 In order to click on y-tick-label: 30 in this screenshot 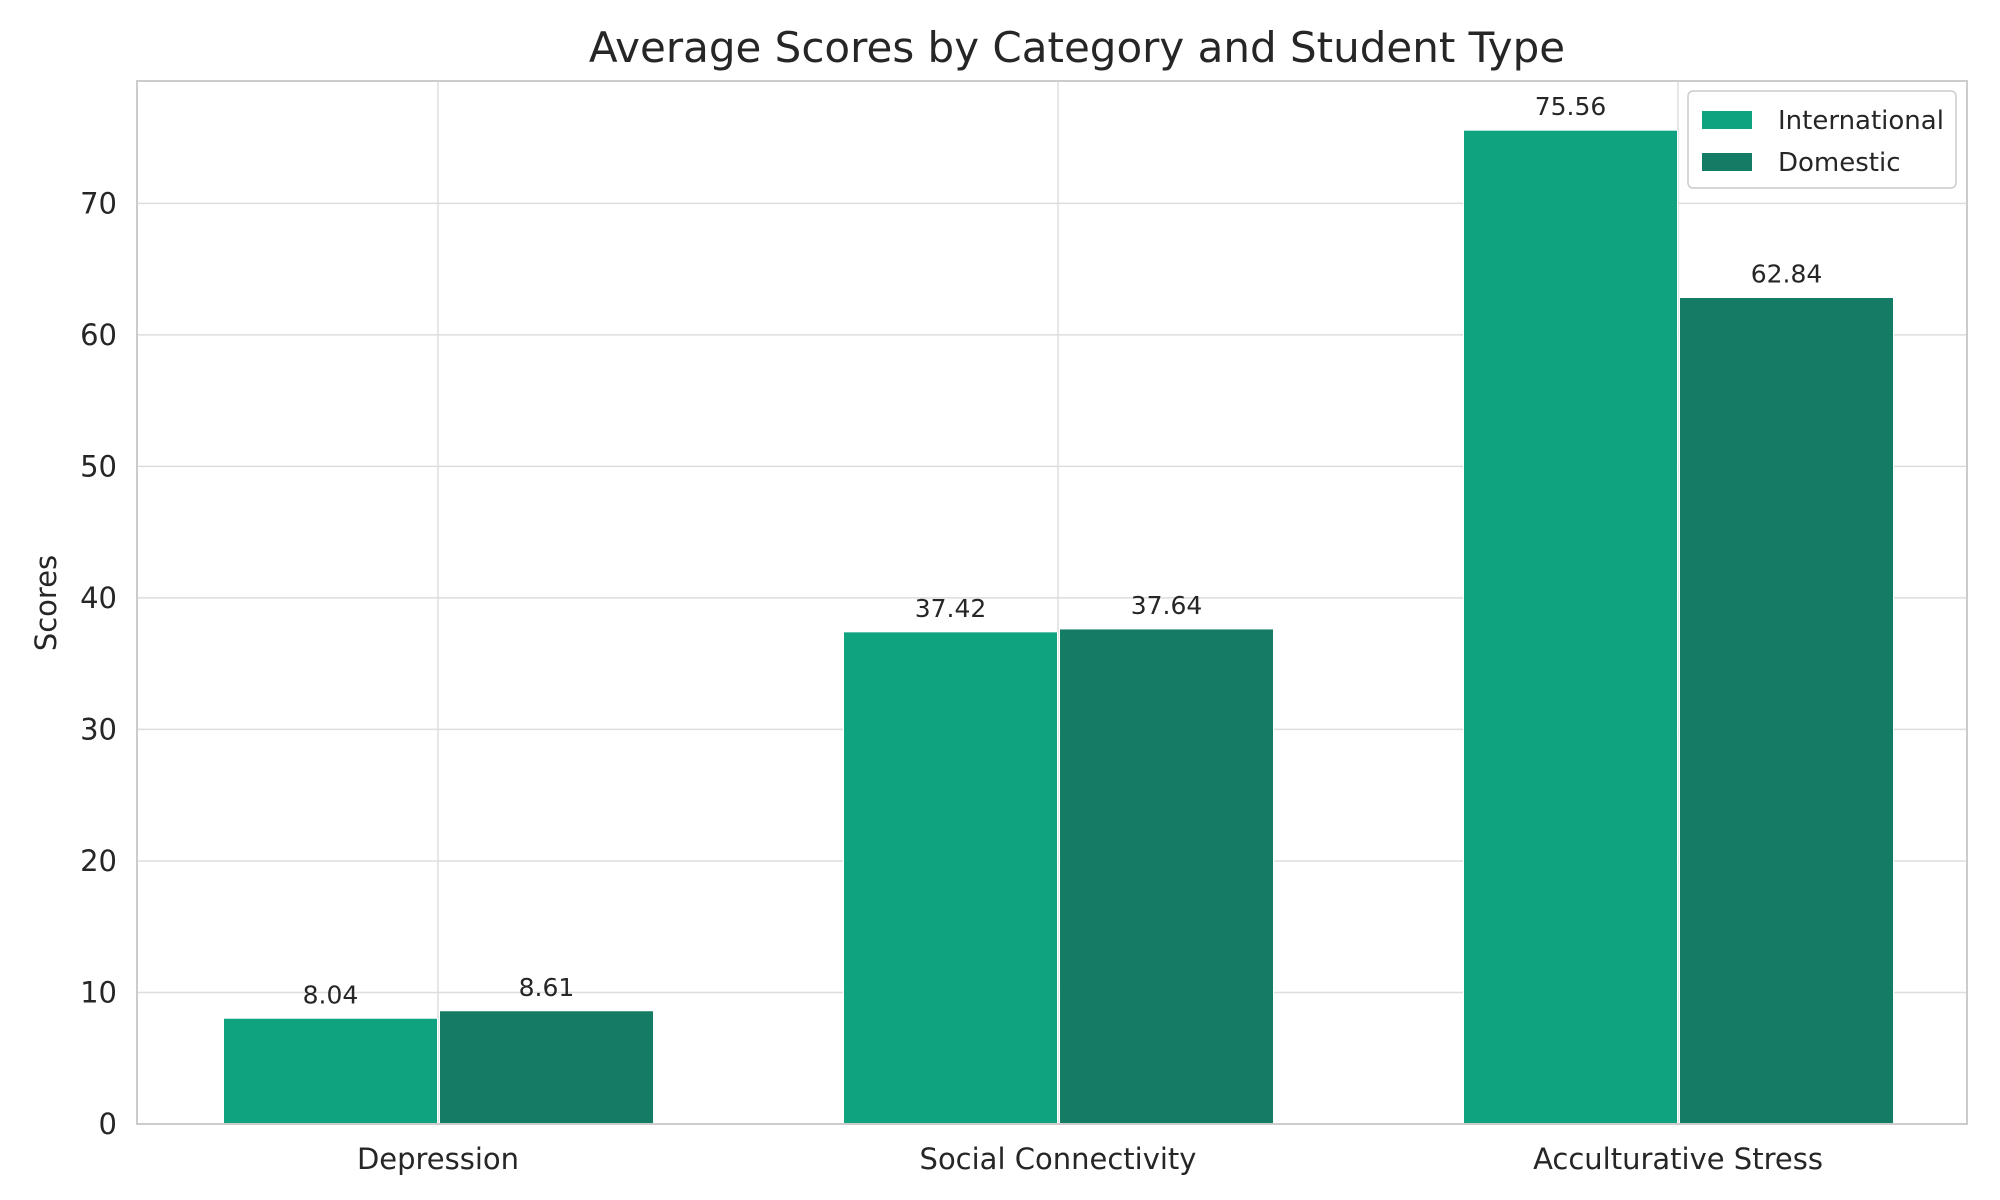, I will do `click(98, 729)`.